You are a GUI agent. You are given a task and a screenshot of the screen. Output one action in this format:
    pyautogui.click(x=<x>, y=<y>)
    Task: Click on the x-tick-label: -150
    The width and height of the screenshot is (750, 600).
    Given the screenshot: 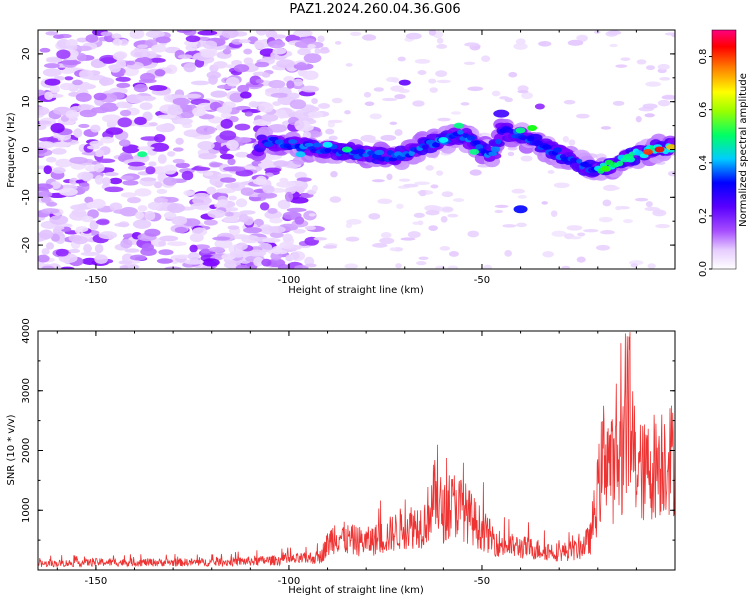 What is the action you would take?
    pyautogui.click(x=96, y=280)
    